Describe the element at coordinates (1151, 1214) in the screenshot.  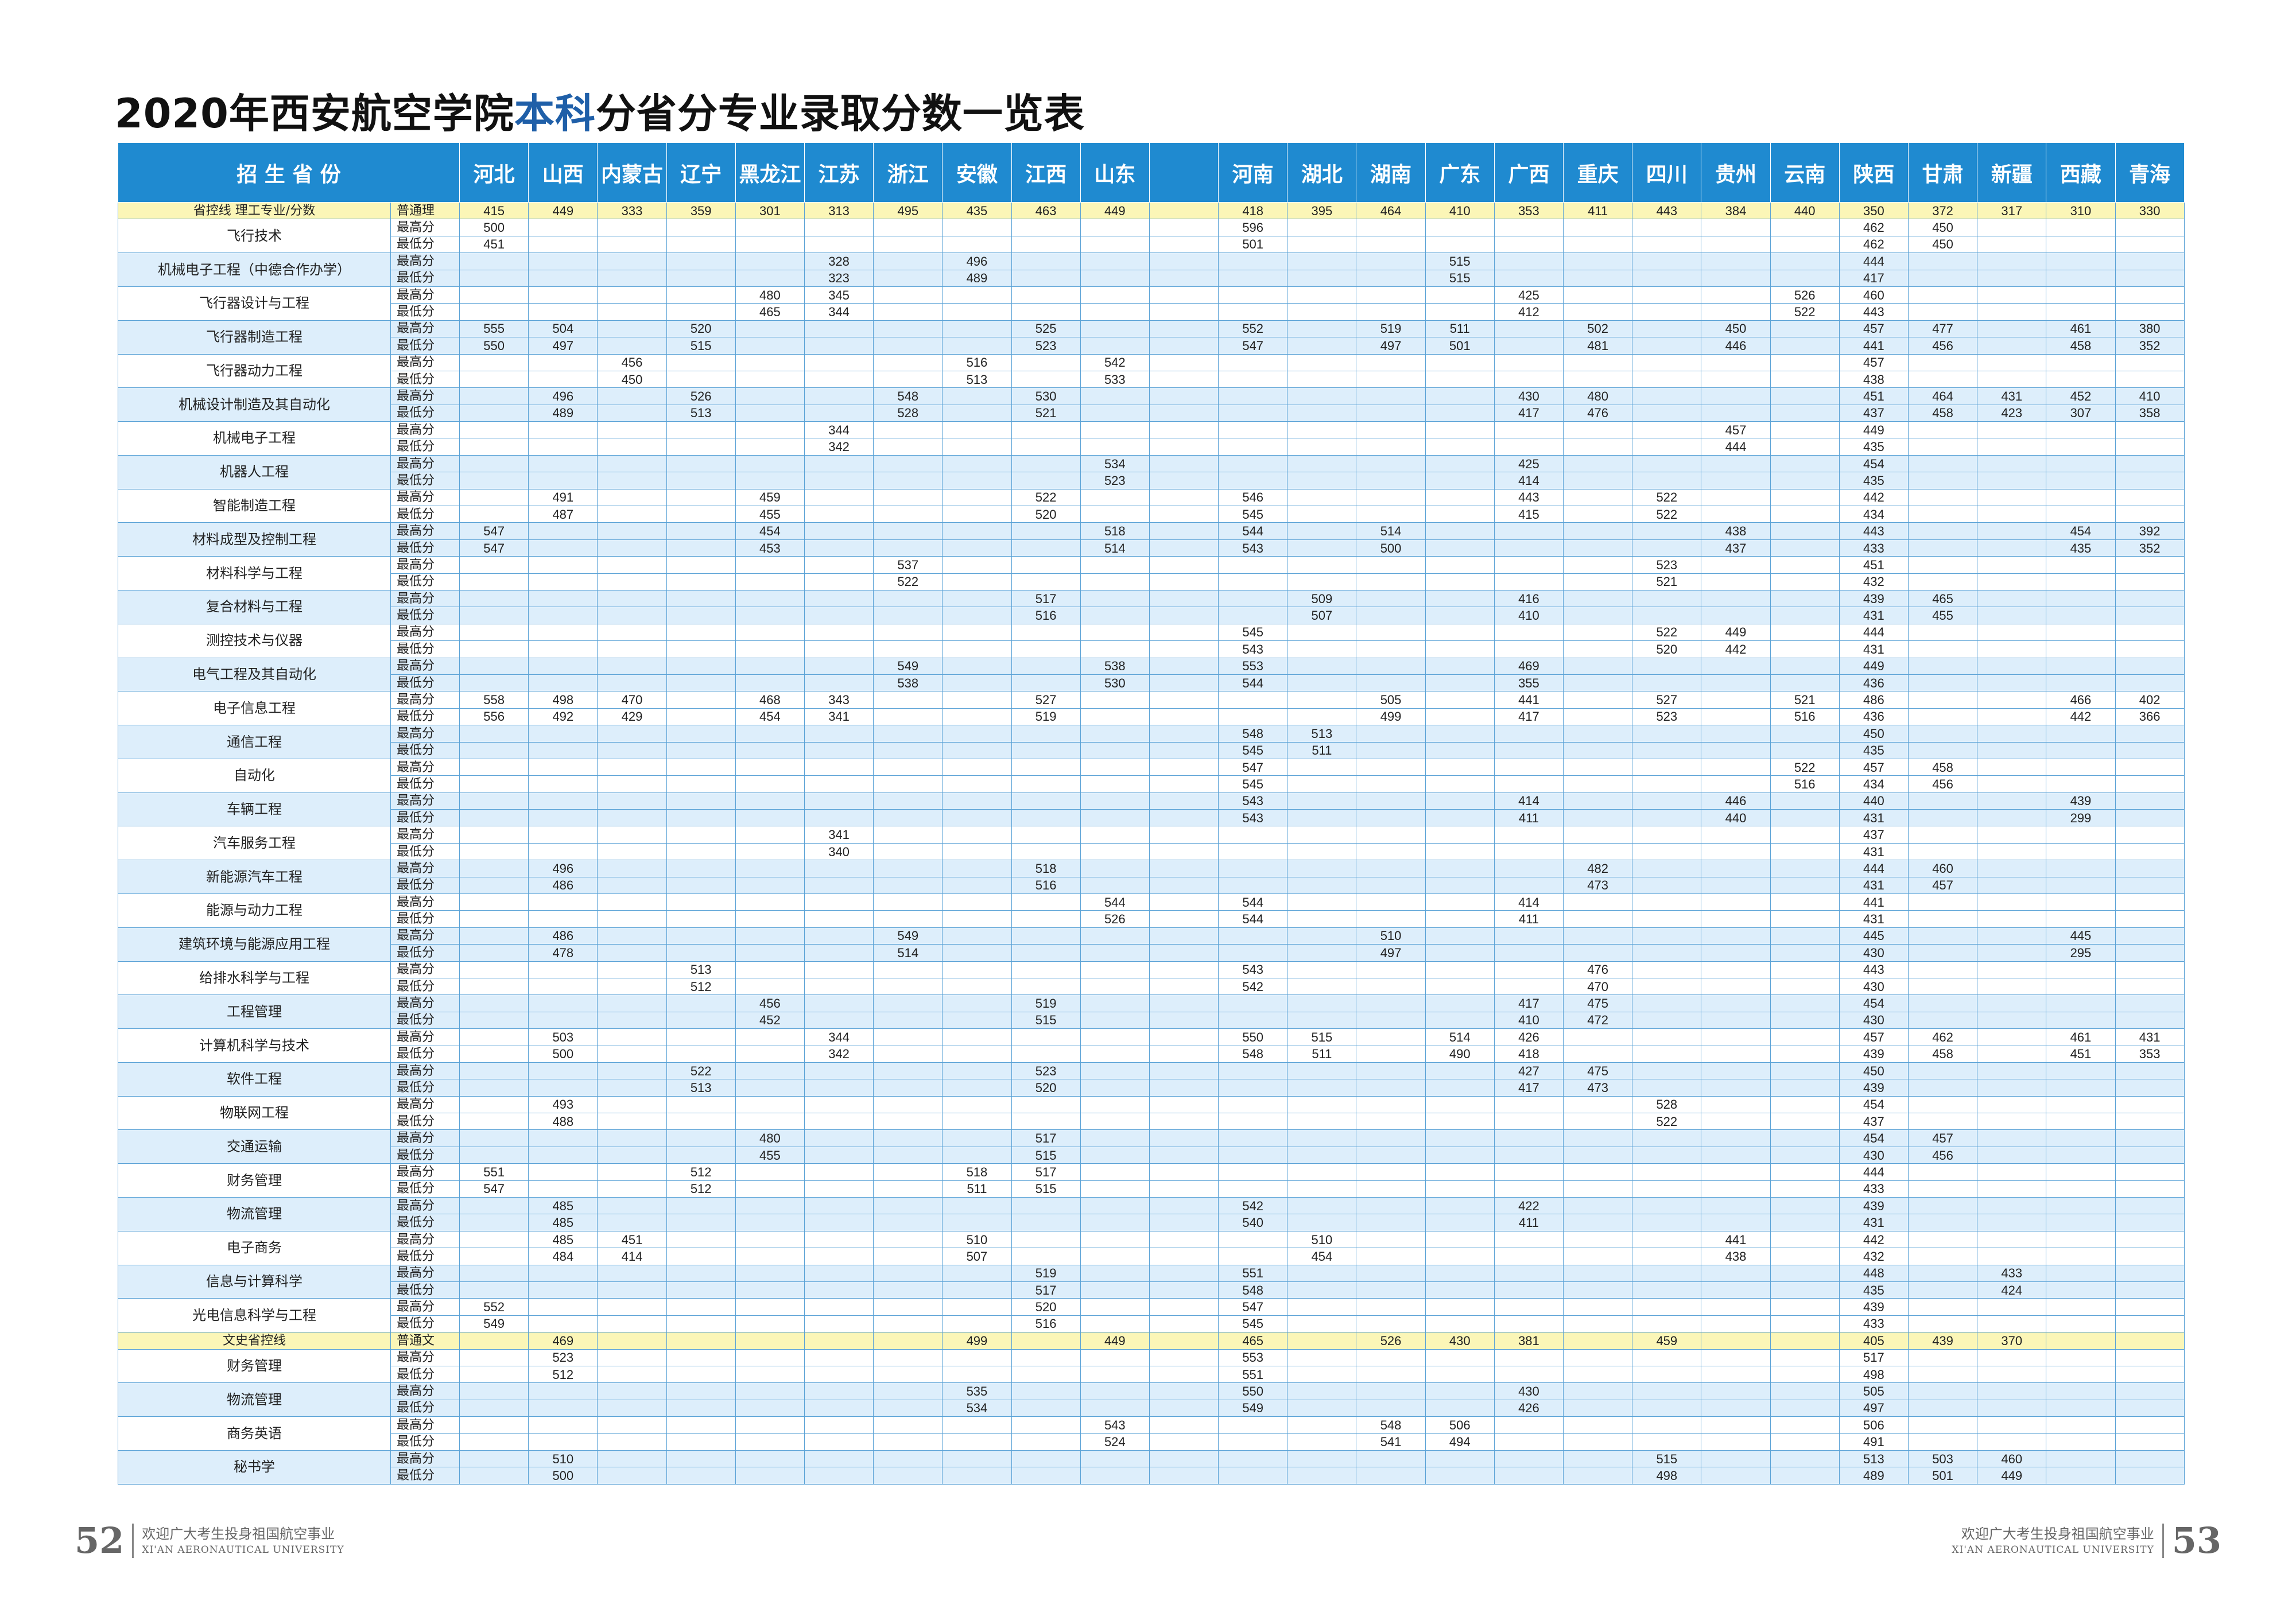
I see `table-row: 物流管理 最高分 485 542 422 439` at that location.